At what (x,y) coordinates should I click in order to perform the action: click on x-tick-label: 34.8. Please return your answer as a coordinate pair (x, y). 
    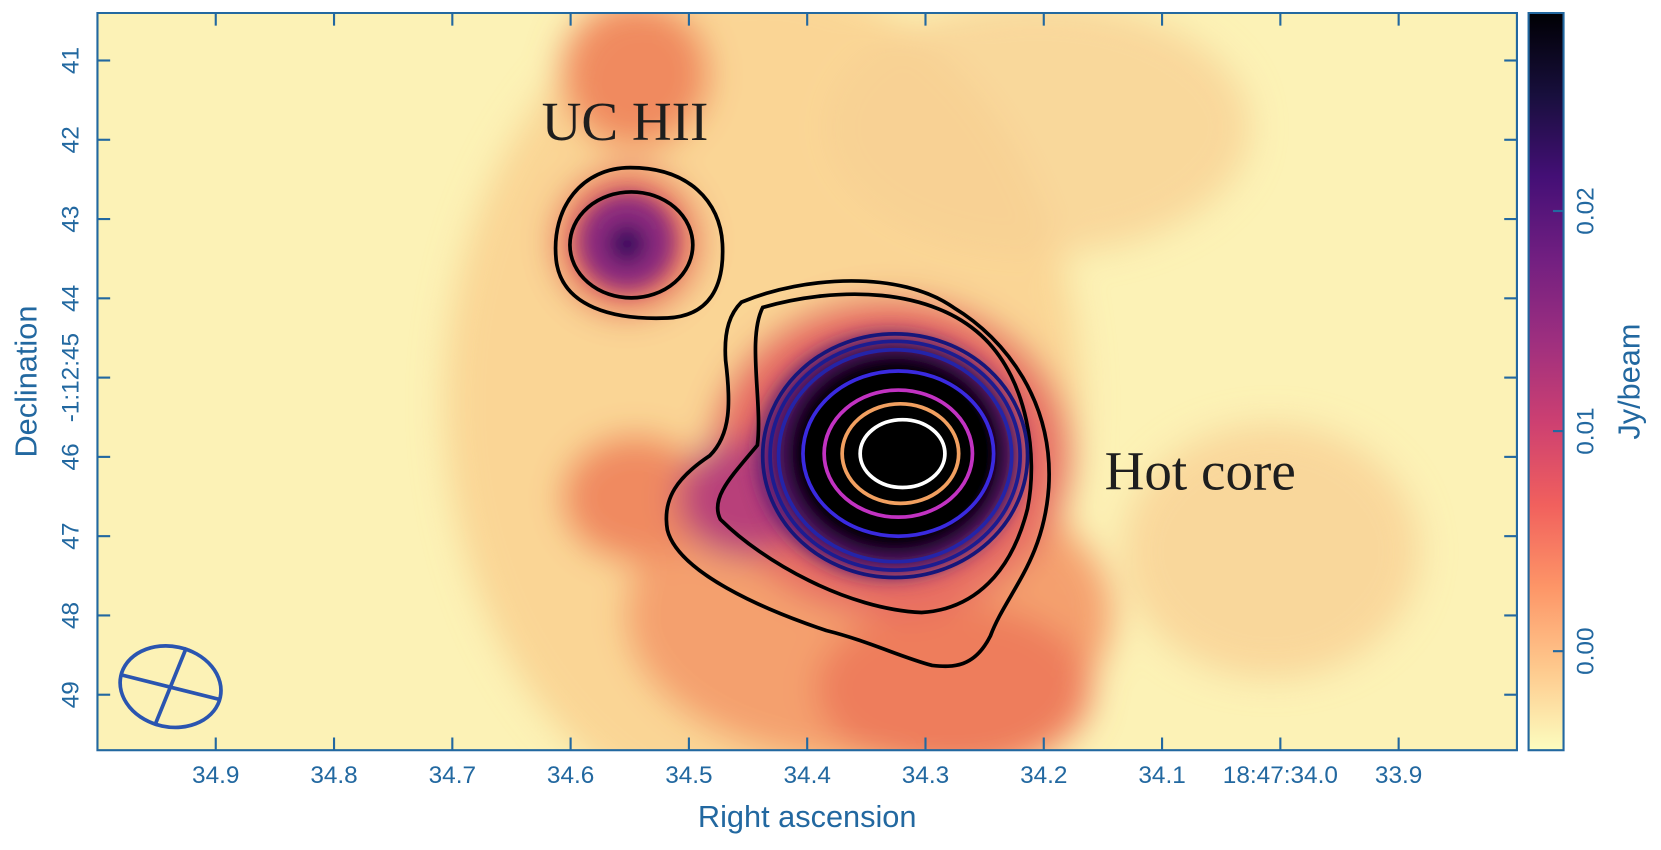
    Looking at the image, I should click on (333, 775).